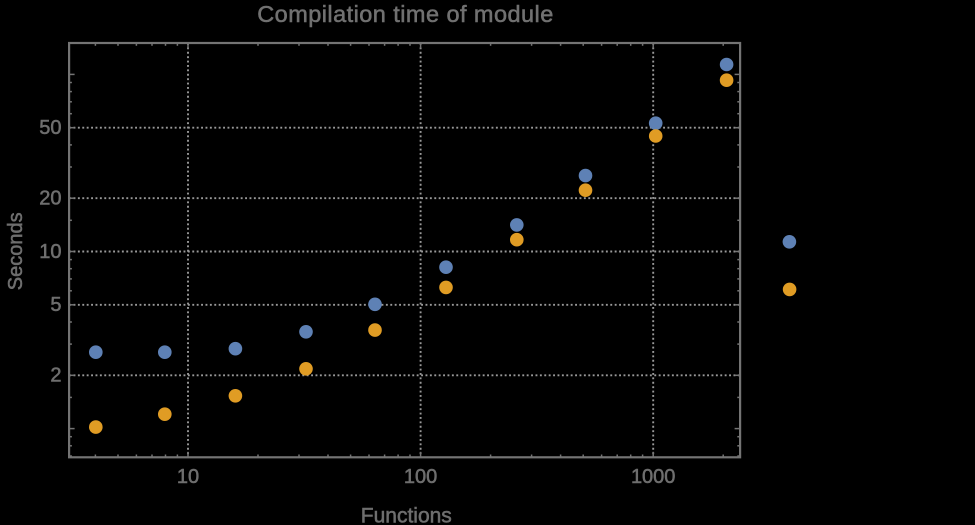 The image size is (975, 525). I want to click on svg-text: 1000, so click(653, 477).